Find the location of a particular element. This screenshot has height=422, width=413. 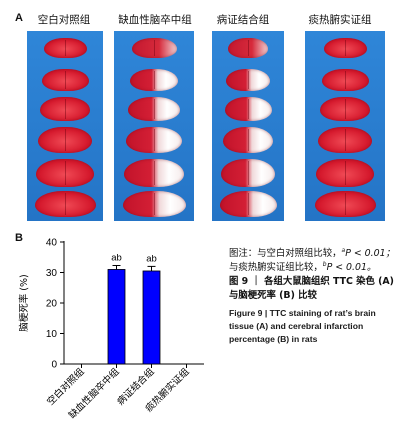

y-tick-label: 0 is located at coordinates (54, 365).